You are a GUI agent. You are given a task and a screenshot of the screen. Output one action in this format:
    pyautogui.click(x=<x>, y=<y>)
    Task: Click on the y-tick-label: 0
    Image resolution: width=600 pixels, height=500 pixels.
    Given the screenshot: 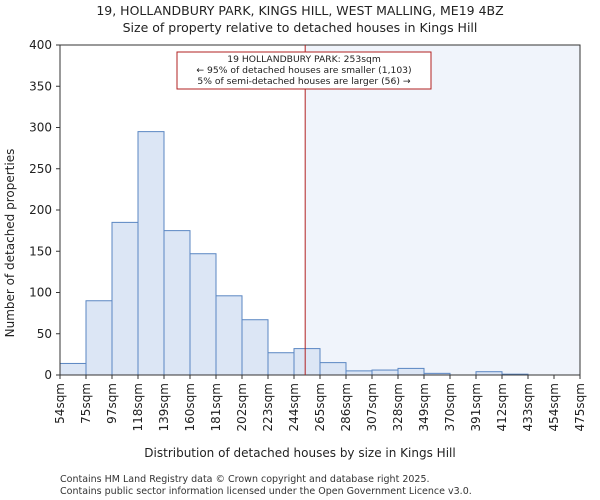 What is the action you would take?
    pyautogui.click(x=48, y=375)
    